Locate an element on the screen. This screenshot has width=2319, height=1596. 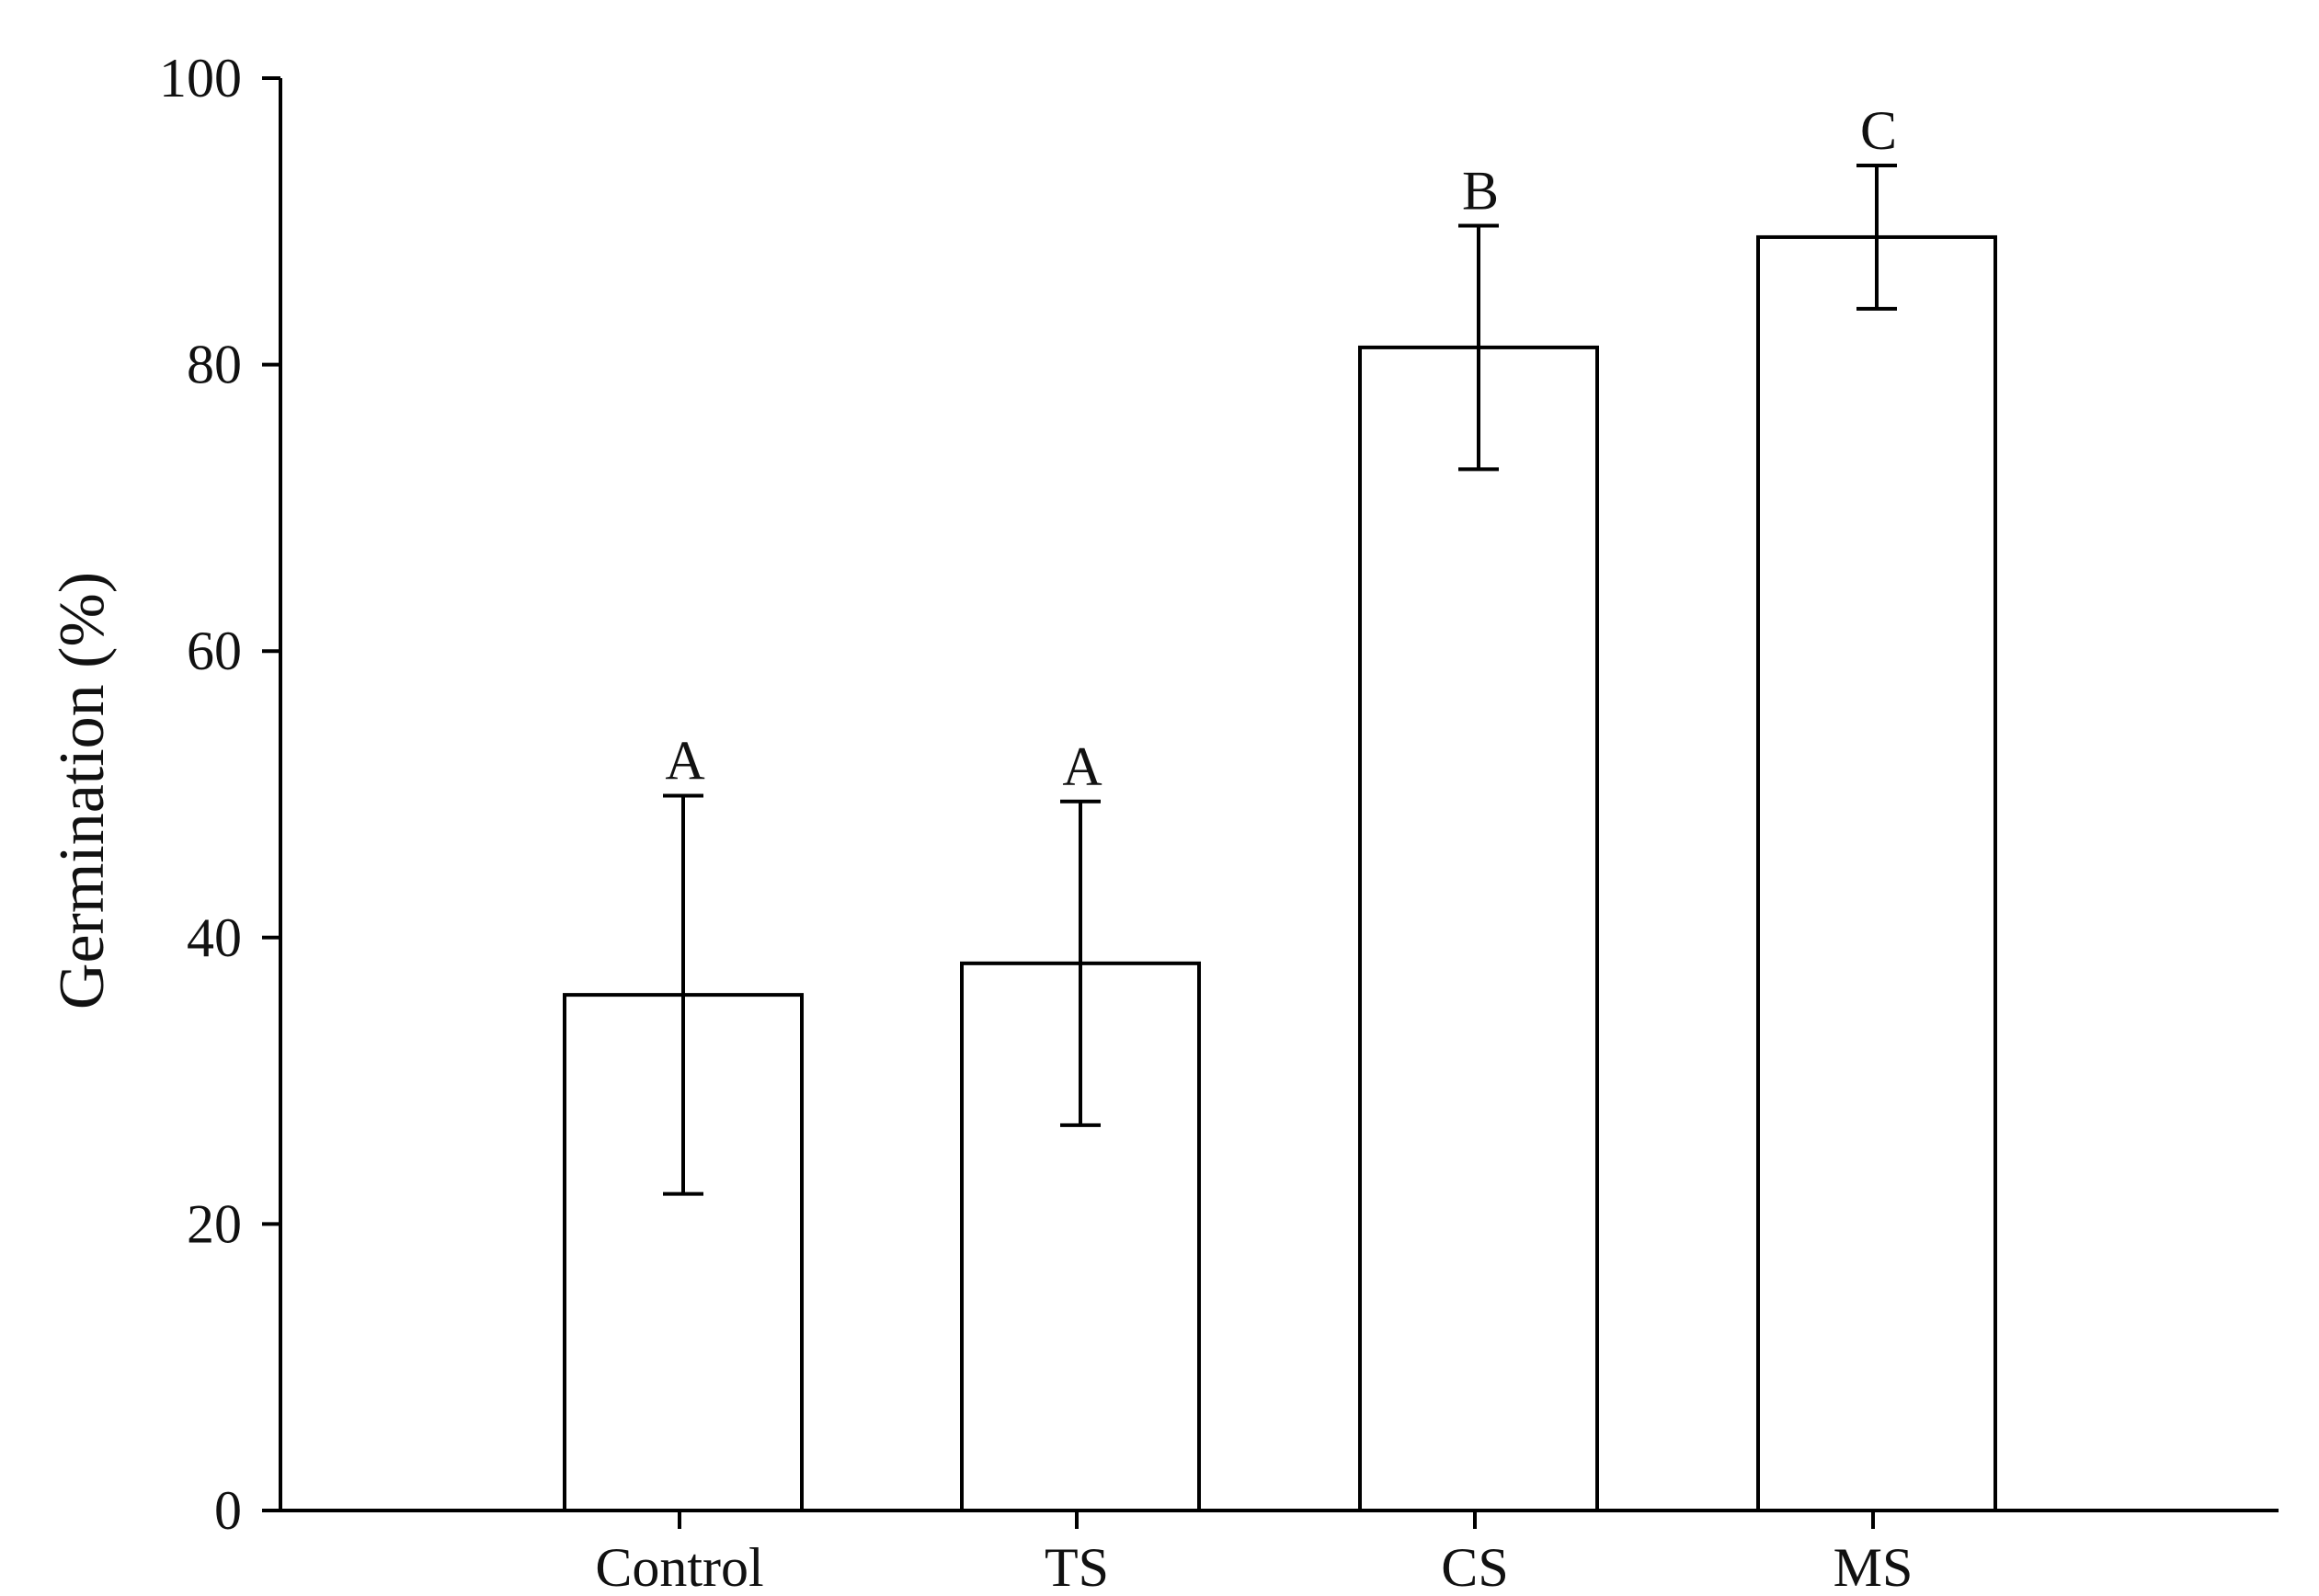
y-tick-label: 40 is located at coordinates (214, 937).